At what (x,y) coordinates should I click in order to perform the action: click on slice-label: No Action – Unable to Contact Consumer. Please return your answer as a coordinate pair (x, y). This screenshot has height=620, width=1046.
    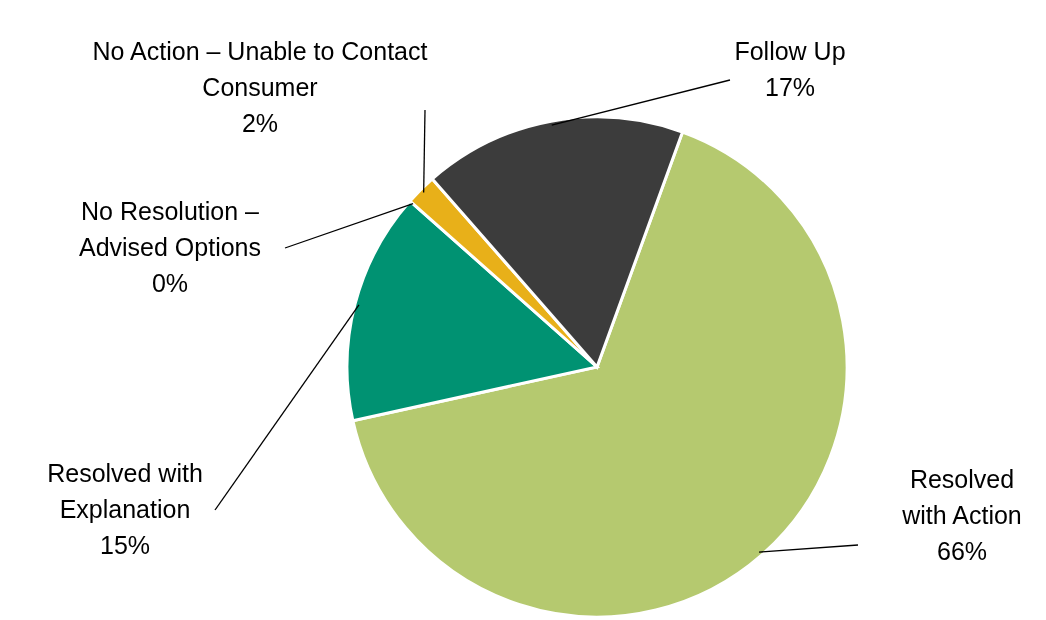
    Looking at the image, I should click on (260, 69).